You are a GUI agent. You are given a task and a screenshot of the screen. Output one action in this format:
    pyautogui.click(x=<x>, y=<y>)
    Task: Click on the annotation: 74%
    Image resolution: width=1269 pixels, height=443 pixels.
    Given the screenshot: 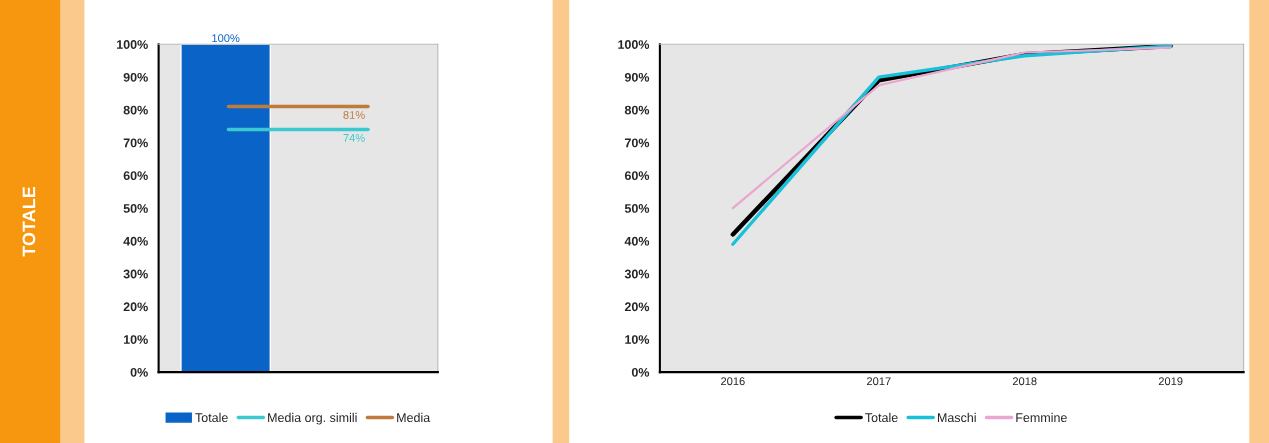 What is the action you would take?
    pyautogui.click(x=354, y=138)
    